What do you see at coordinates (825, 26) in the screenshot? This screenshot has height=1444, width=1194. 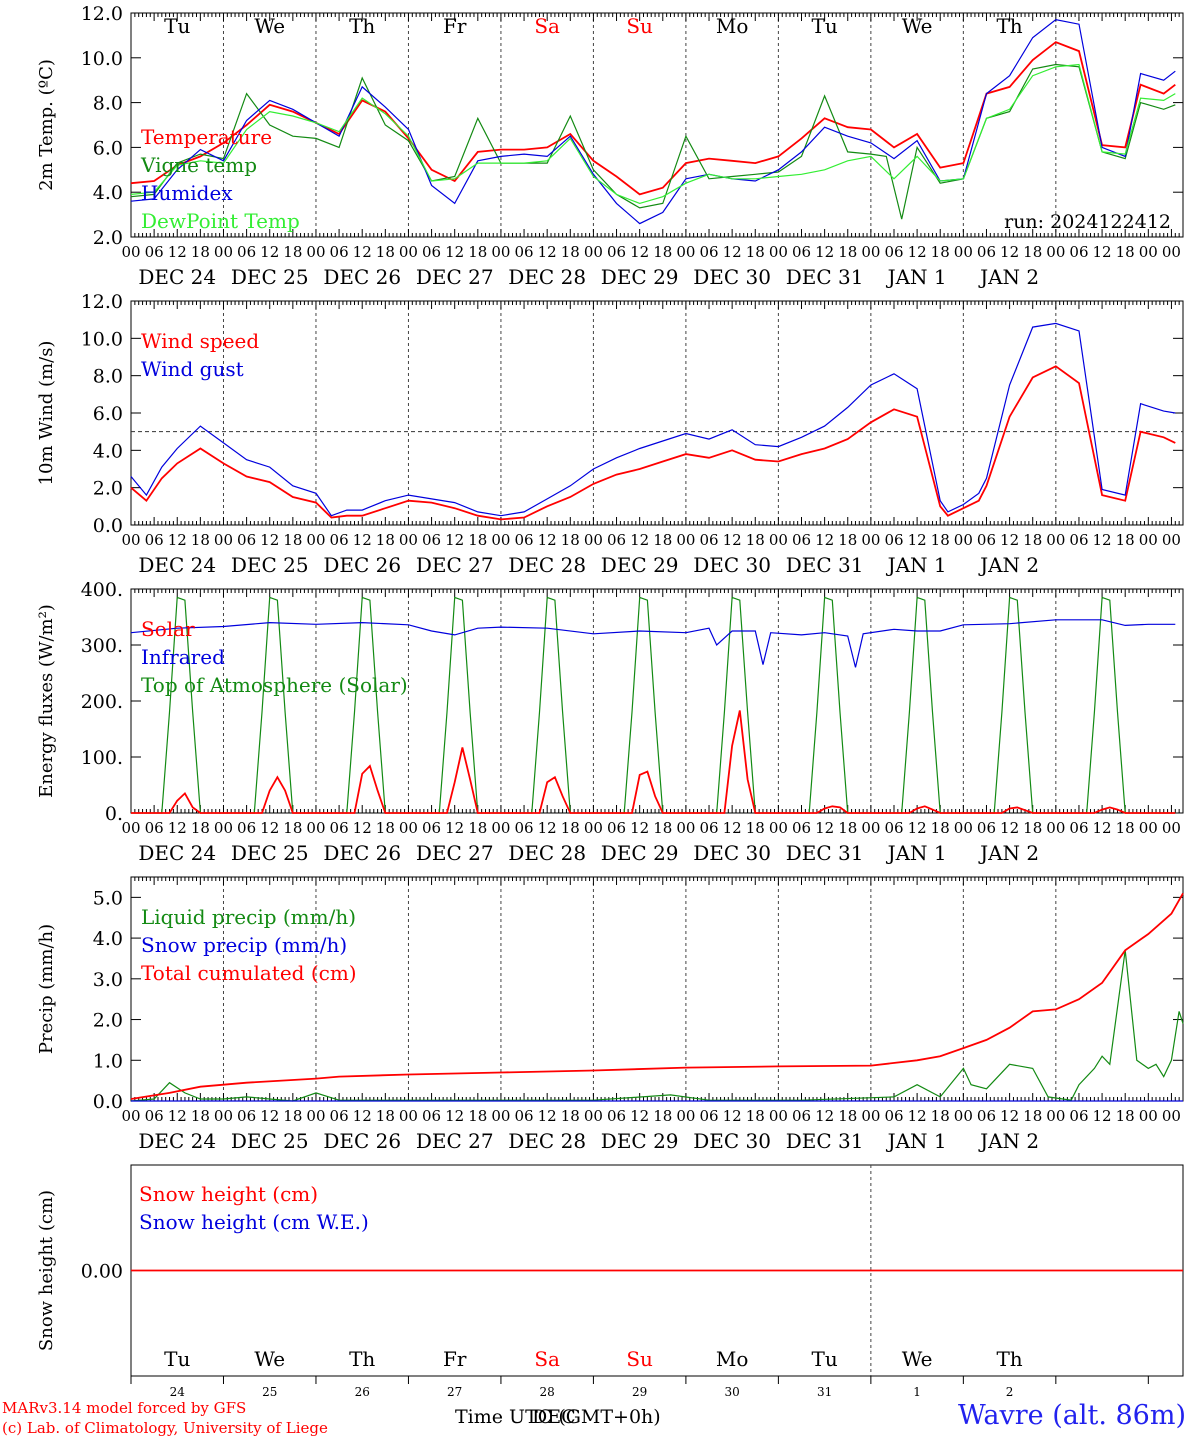 I see `weekday-label: Tu` at bounding box center [825, 26].